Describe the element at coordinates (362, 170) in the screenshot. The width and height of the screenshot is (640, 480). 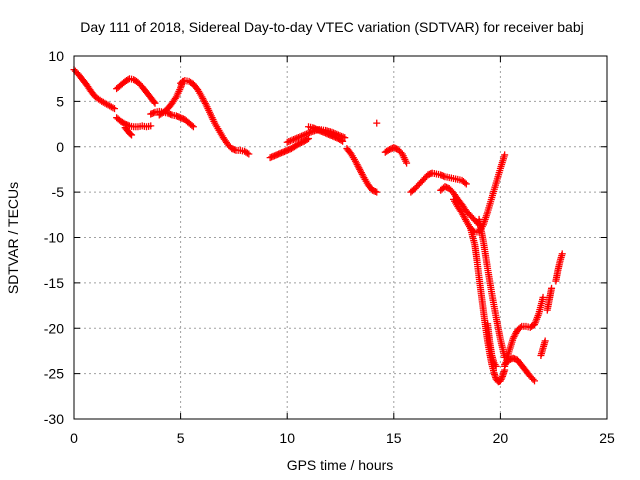
I see `series-arc-k` at that location.